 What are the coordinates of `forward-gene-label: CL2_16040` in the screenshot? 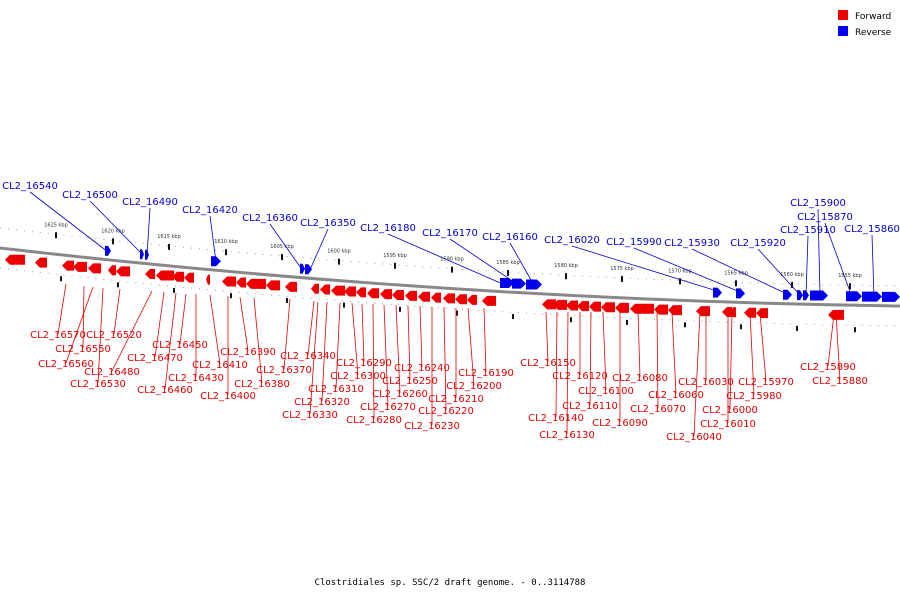 It's located at (694, 437).